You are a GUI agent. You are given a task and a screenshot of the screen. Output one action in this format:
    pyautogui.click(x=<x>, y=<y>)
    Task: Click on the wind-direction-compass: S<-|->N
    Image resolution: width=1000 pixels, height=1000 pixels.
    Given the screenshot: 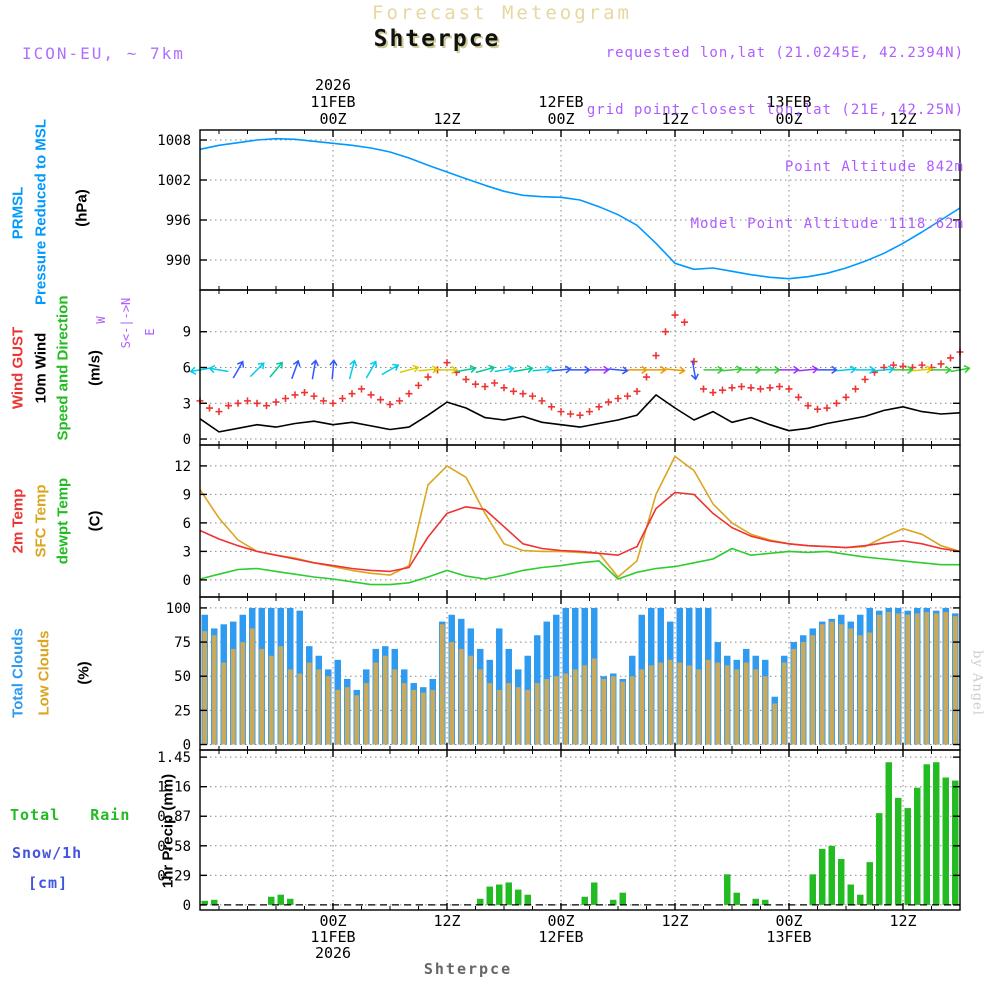 What is the action you would take?
    pyautogui.click(x=126, y=323)
    